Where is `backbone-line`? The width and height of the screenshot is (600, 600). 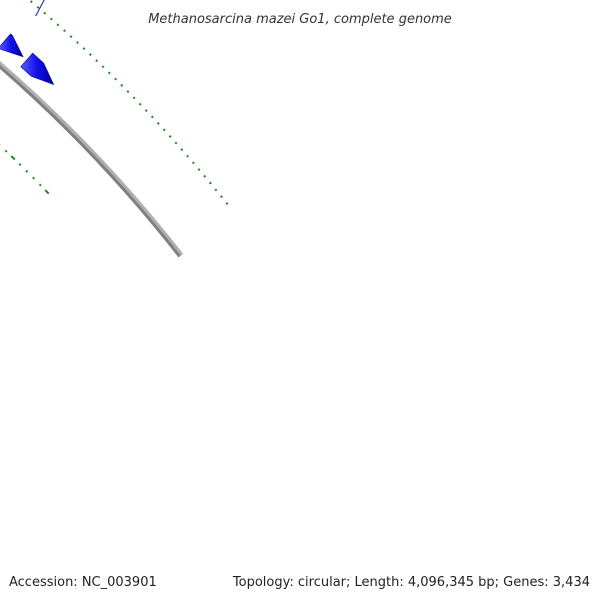
backbone-line is located at coordinates (90, 161).